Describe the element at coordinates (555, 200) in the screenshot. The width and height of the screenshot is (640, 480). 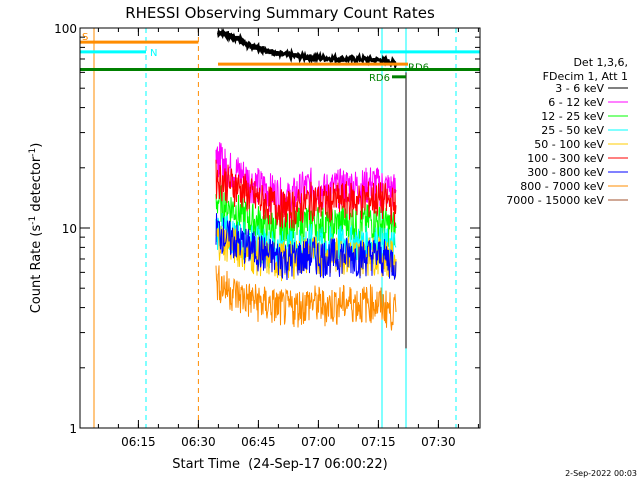
I see `legend-label-8: 7000 - 15000 keV` at that location.